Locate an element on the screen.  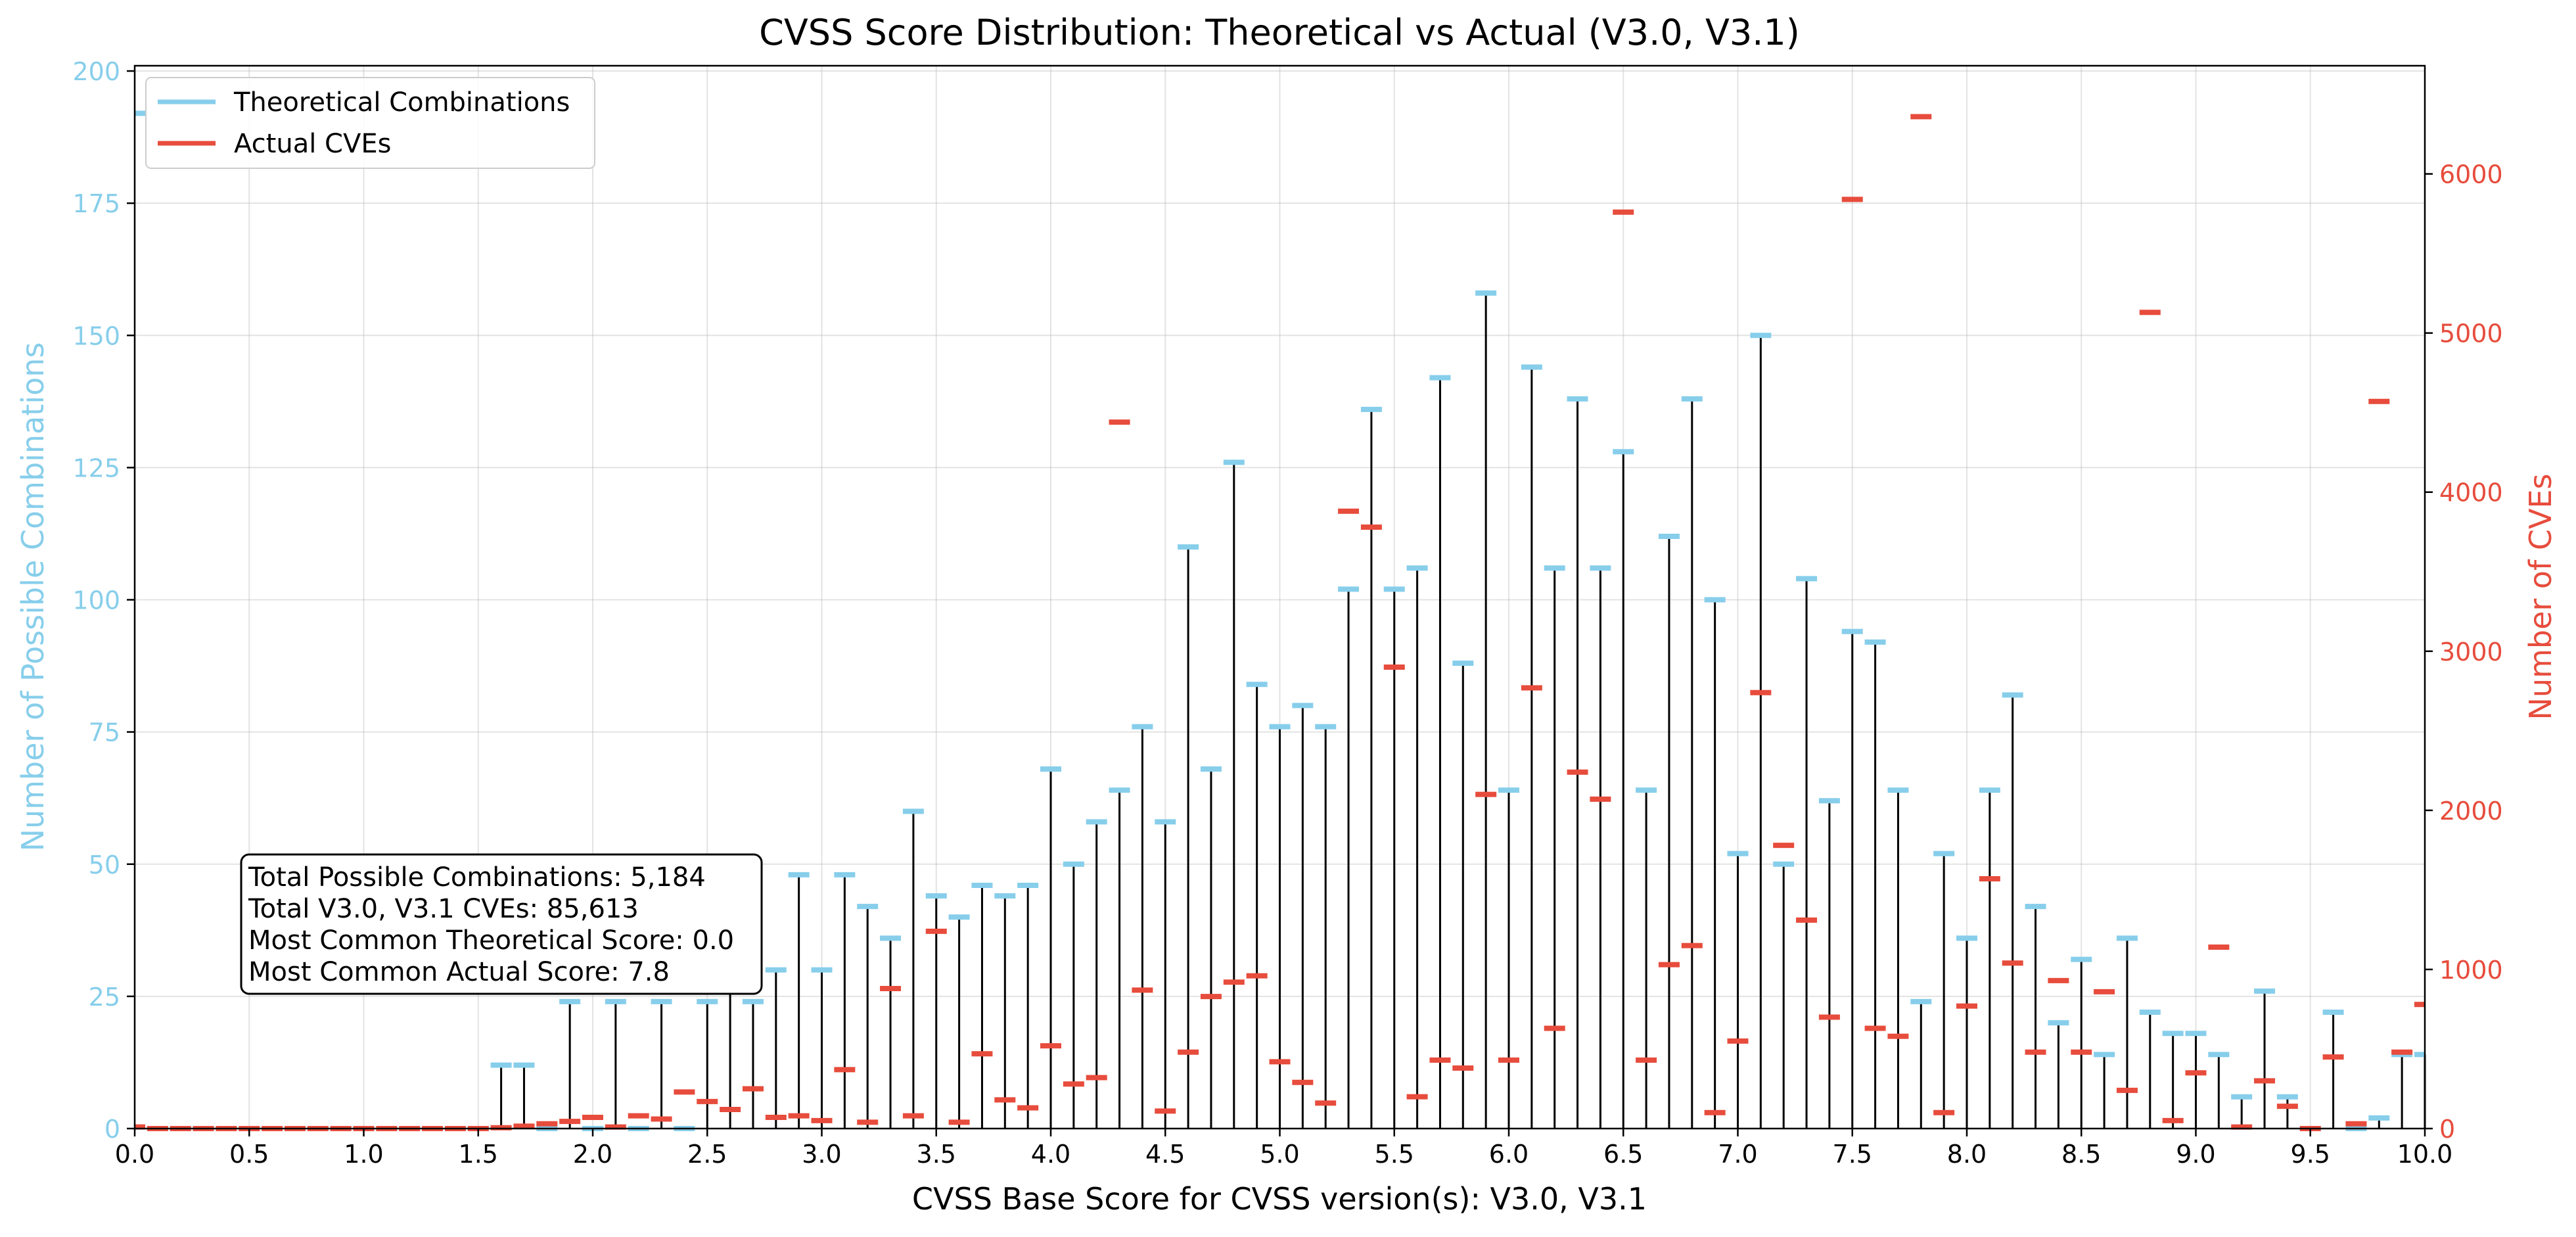
x-tick-label: 1.0 is located at coordinates (363, 1154).